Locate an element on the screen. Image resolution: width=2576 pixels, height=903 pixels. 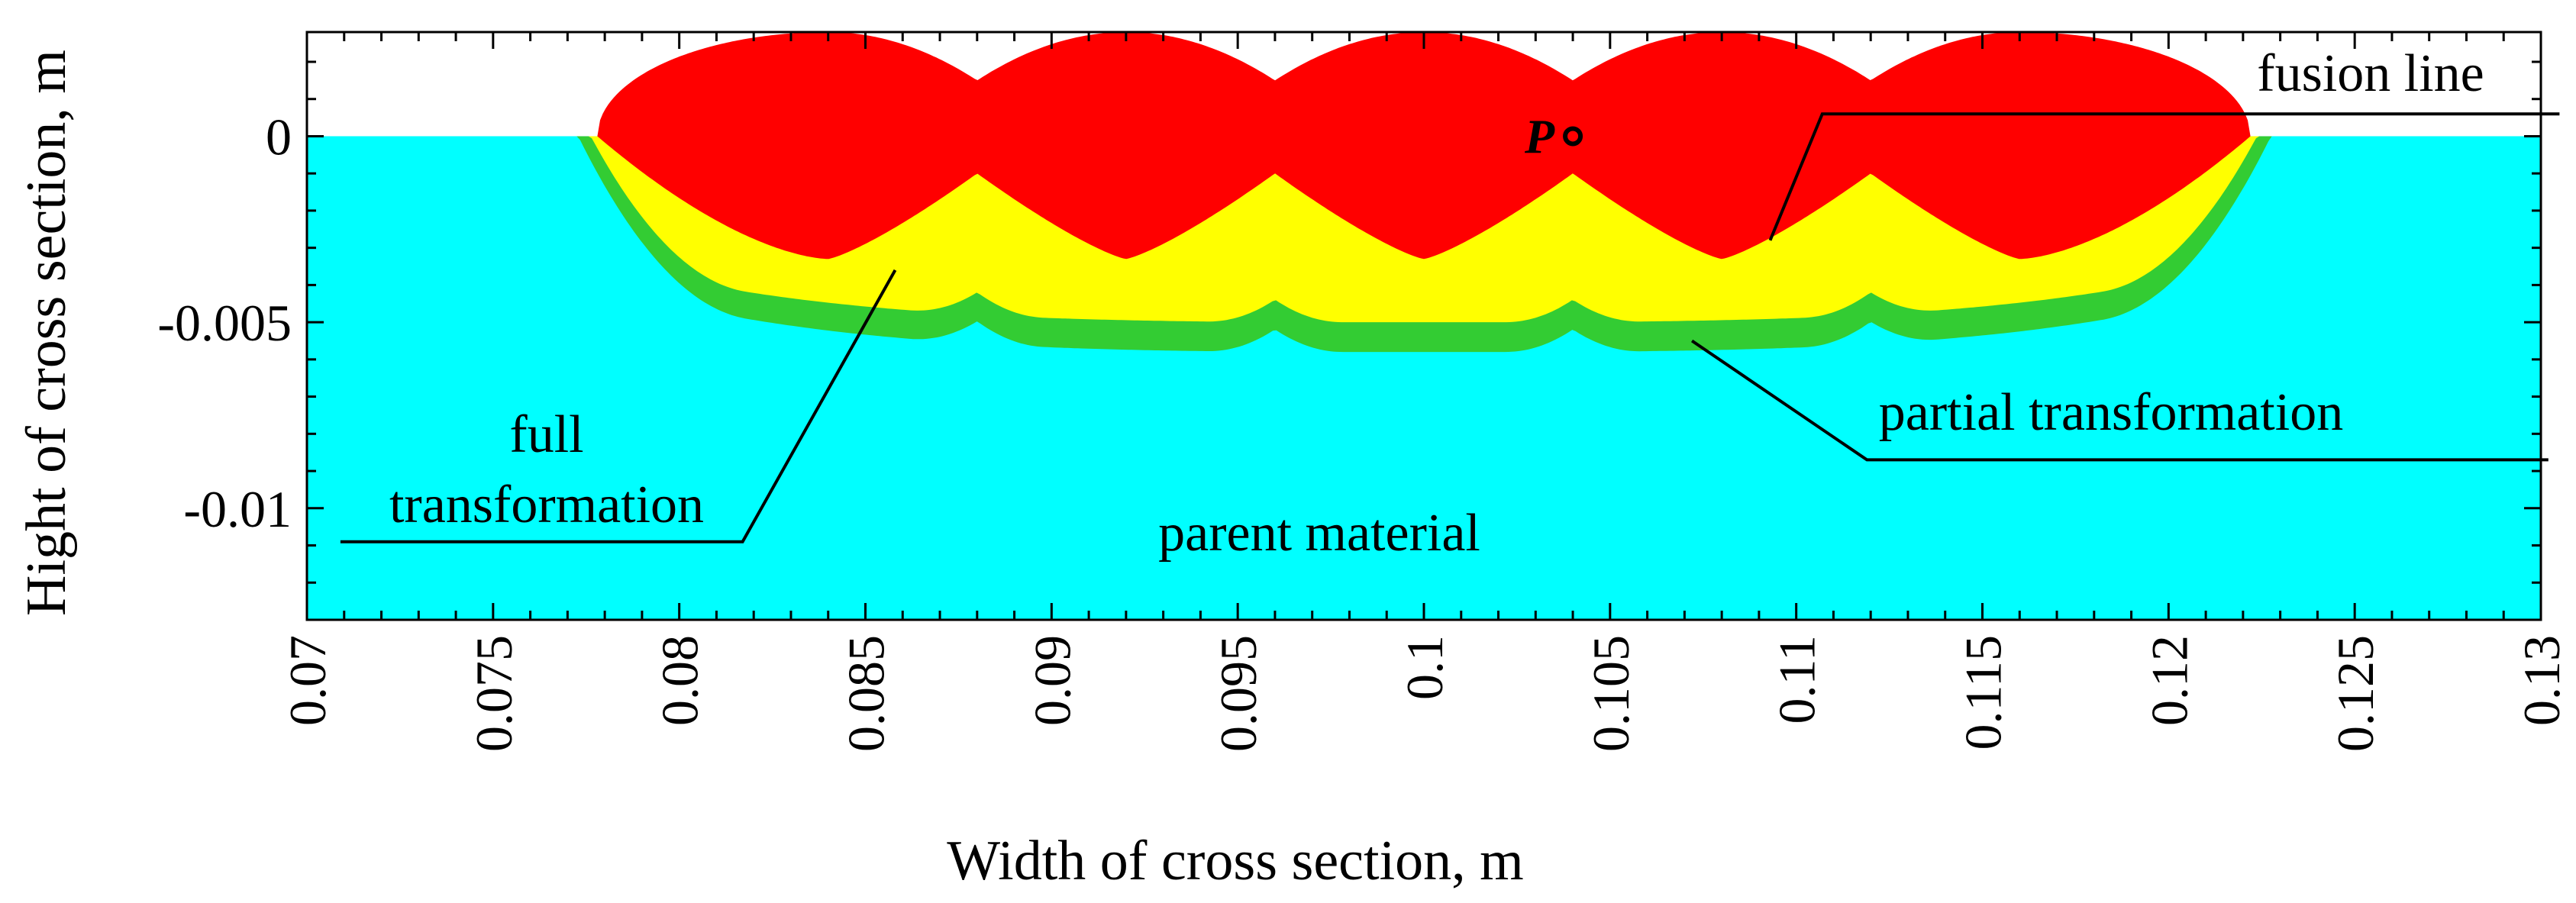
x-tick-label: 0.085 is located at coordinates (867, 694).